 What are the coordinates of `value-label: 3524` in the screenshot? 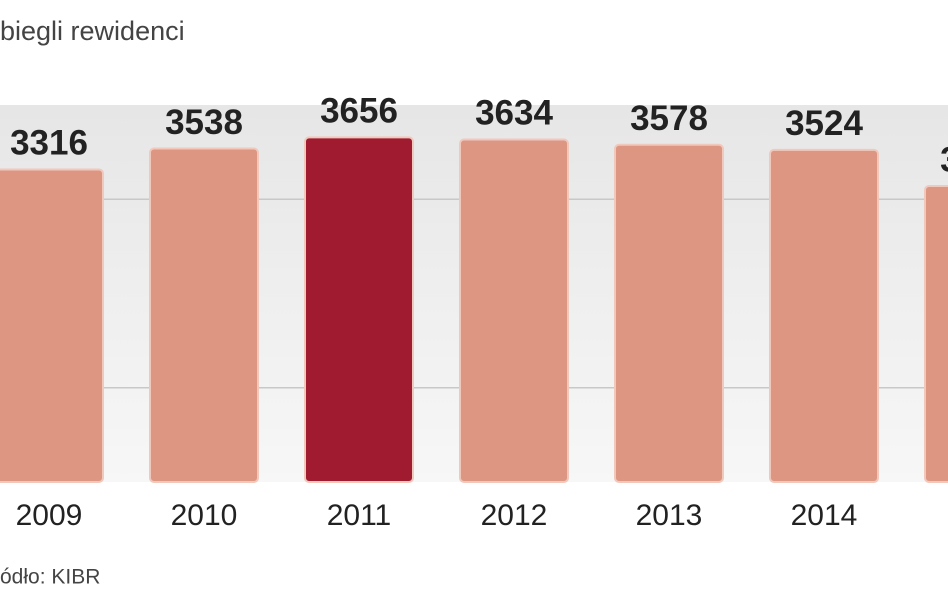 It's located at (824, 123).